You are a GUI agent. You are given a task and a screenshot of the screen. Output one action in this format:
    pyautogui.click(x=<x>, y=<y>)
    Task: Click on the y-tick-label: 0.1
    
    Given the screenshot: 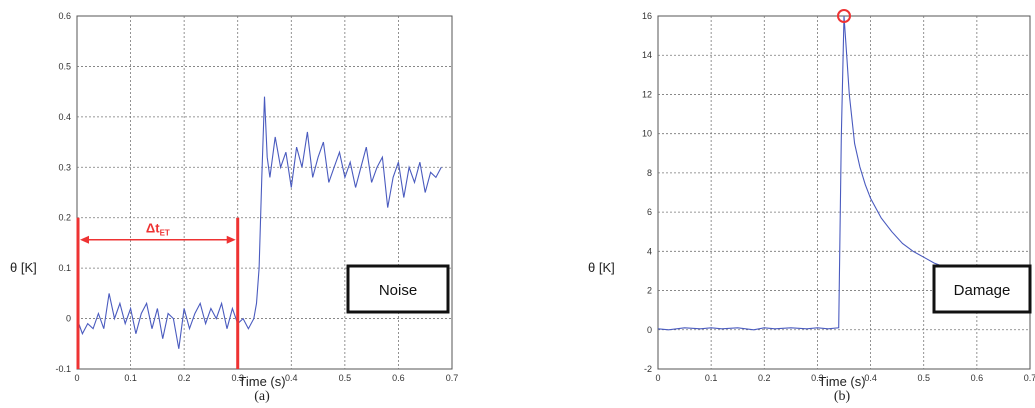 What is the action you would take?
    pyautogui.click(x=64, y=268)
    